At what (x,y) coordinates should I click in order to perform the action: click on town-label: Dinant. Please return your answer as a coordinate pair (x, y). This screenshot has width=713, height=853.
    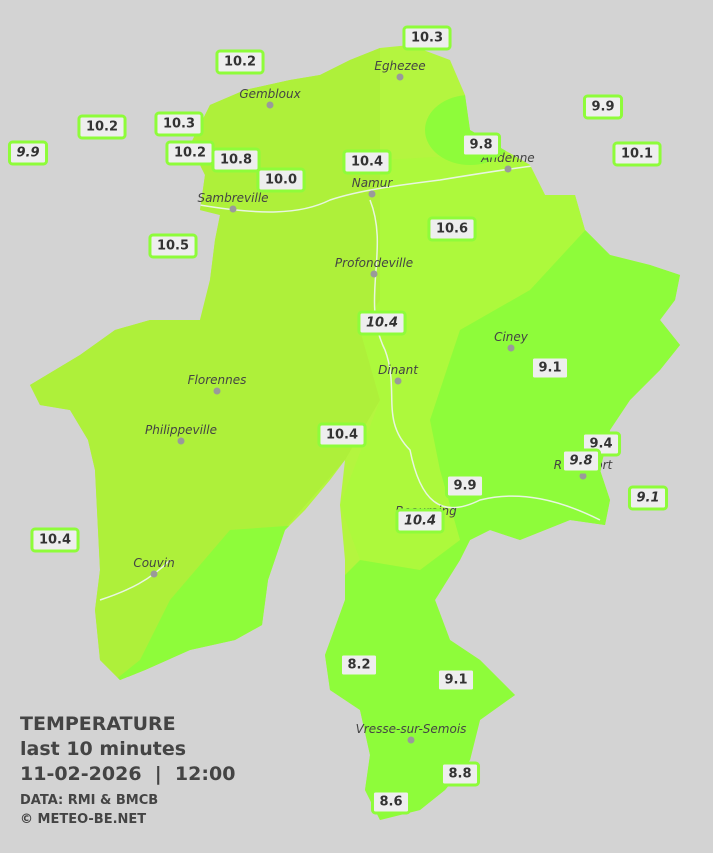
    Looking at the image, I should click on (398, 370).